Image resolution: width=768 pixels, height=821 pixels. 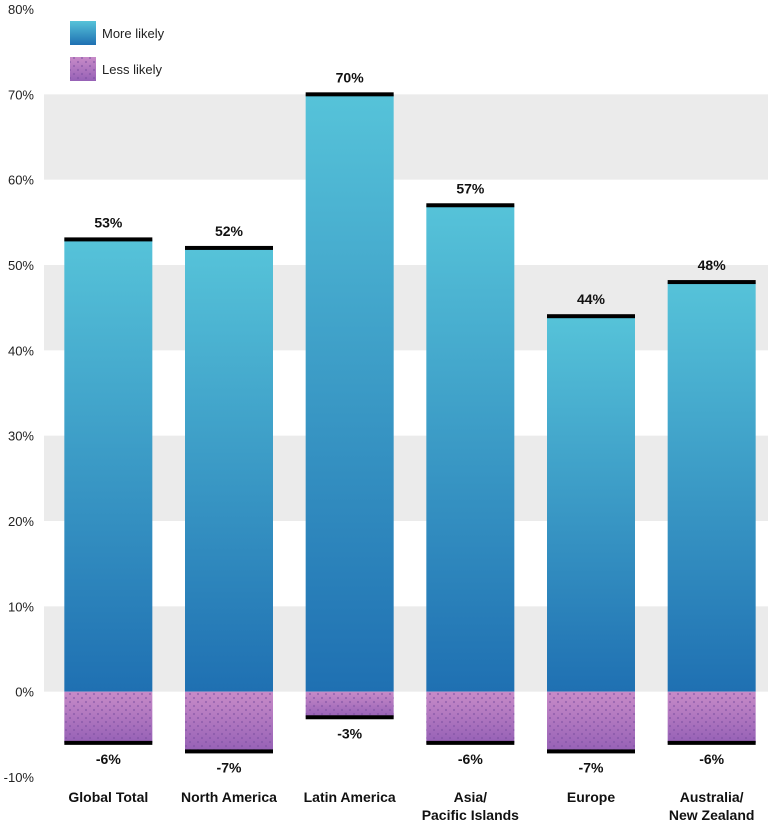 I want to click on y-tick-label: 30%, so click(x=21, y=436).